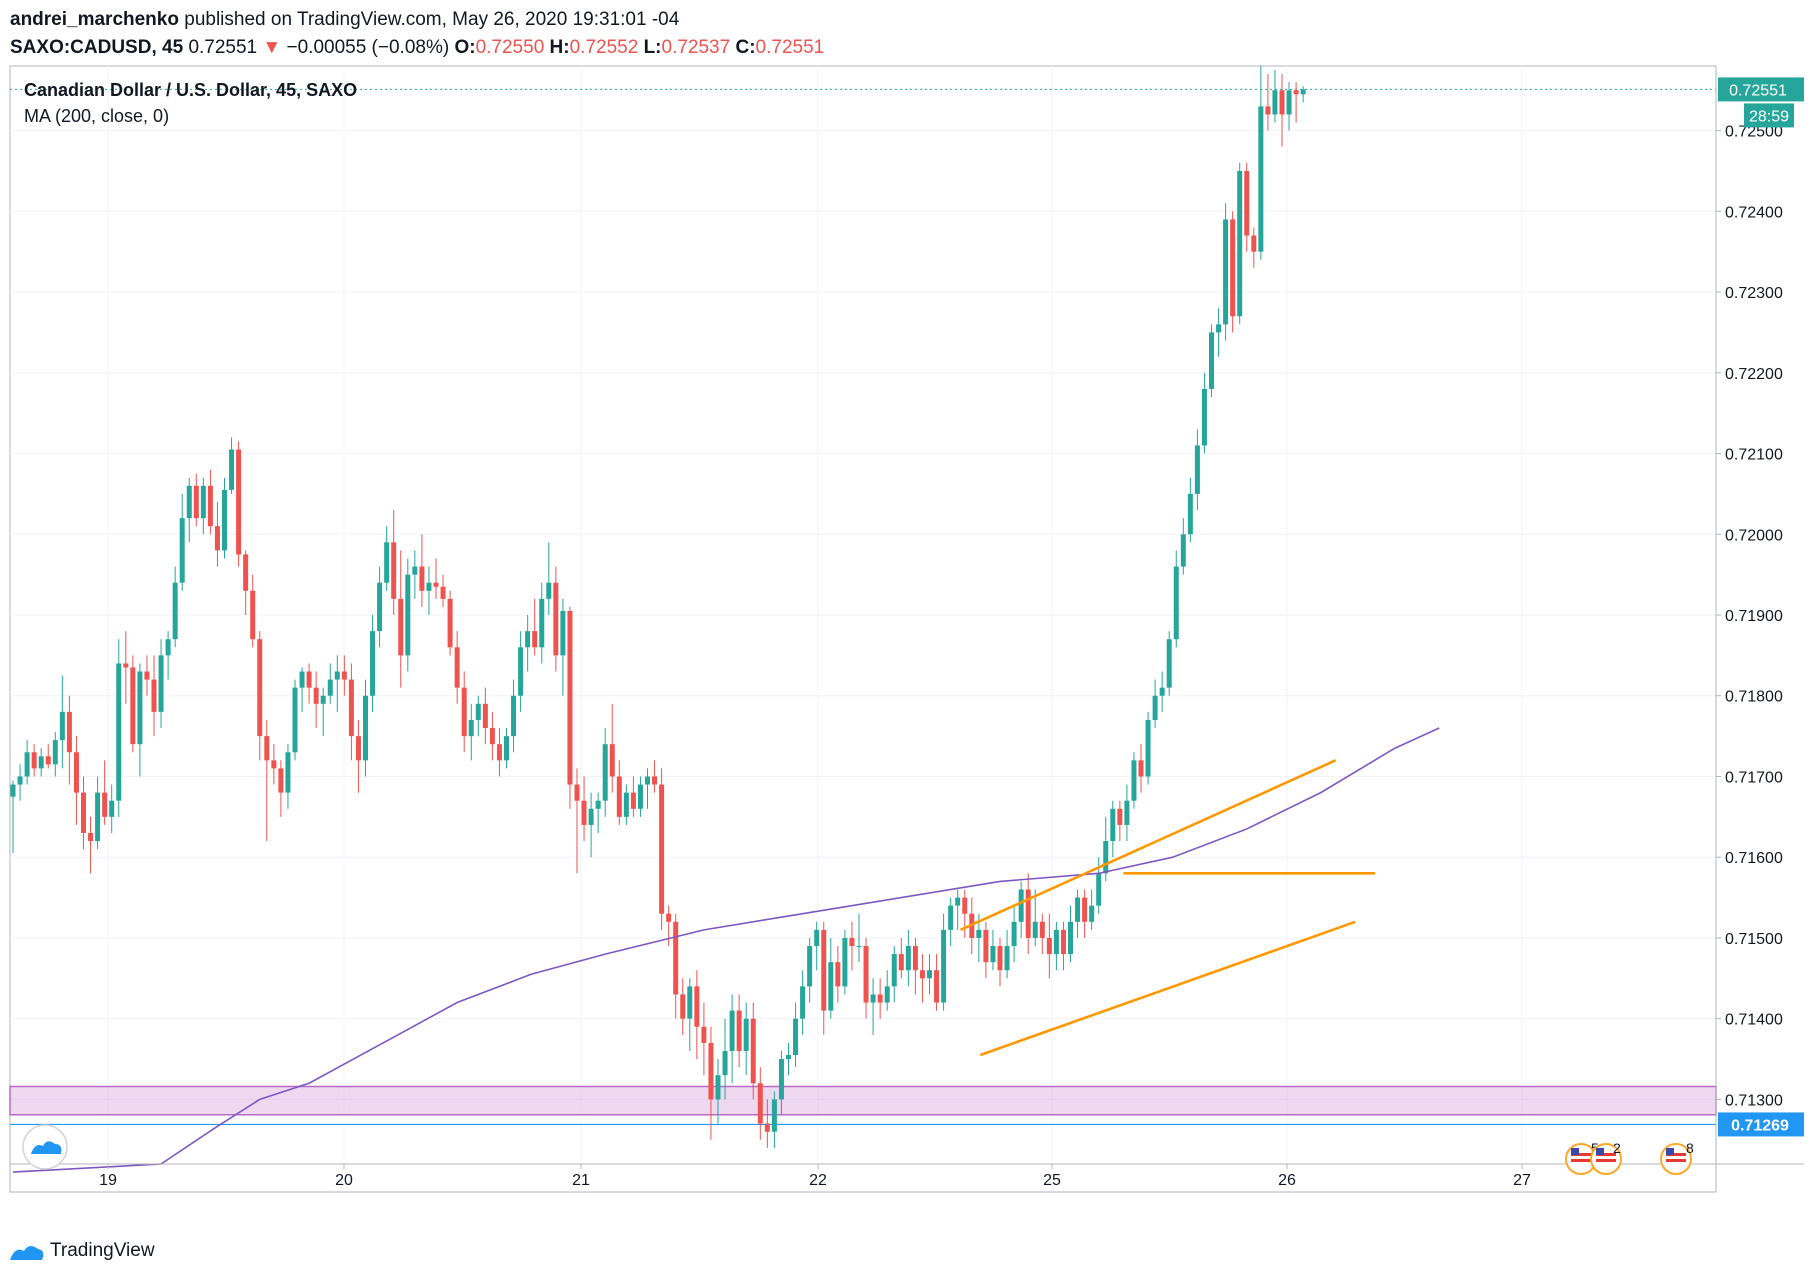 The image size is (1817, 1280). I want to click on x-tick-label: 27, so click(1522, 1180).